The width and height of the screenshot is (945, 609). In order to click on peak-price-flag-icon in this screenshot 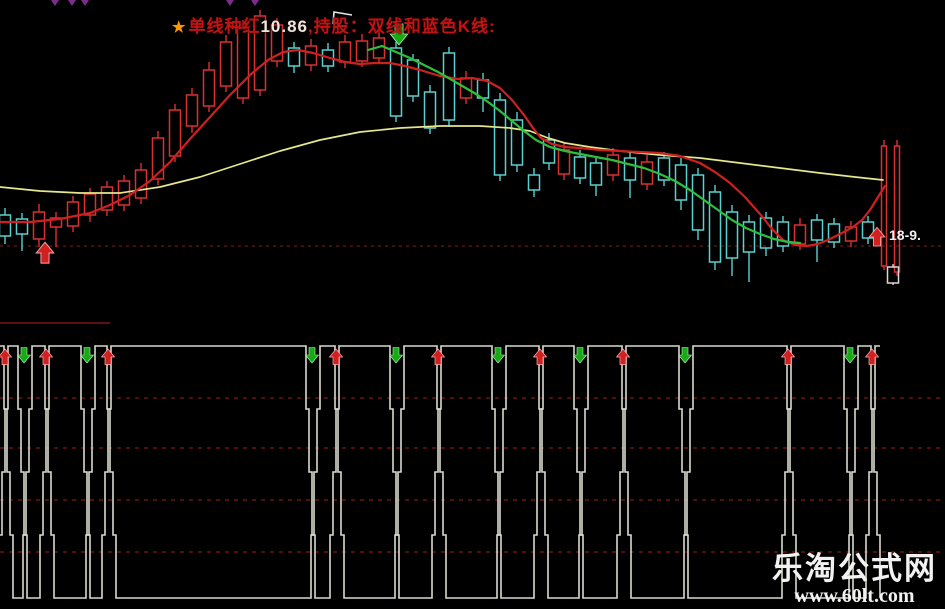, I will do `click(342, 18)`.